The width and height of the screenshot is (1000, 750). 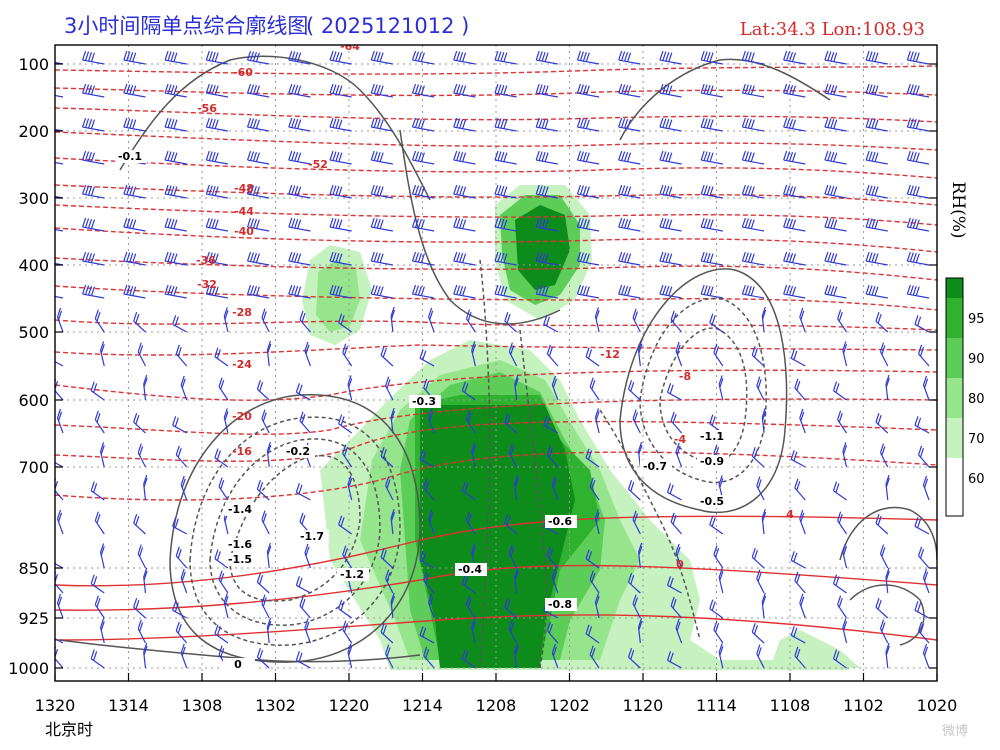 What do you see at coordinates (976, 399) in the screenshot?
I see `colorbar-tick-label: 80` at bounding box center [976, 399].